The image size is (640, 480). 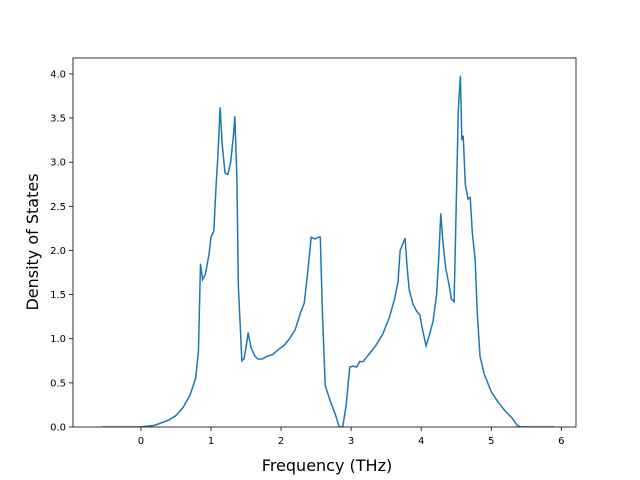 I want to click on x-tick-label: 0, so click(x=141, y=441).